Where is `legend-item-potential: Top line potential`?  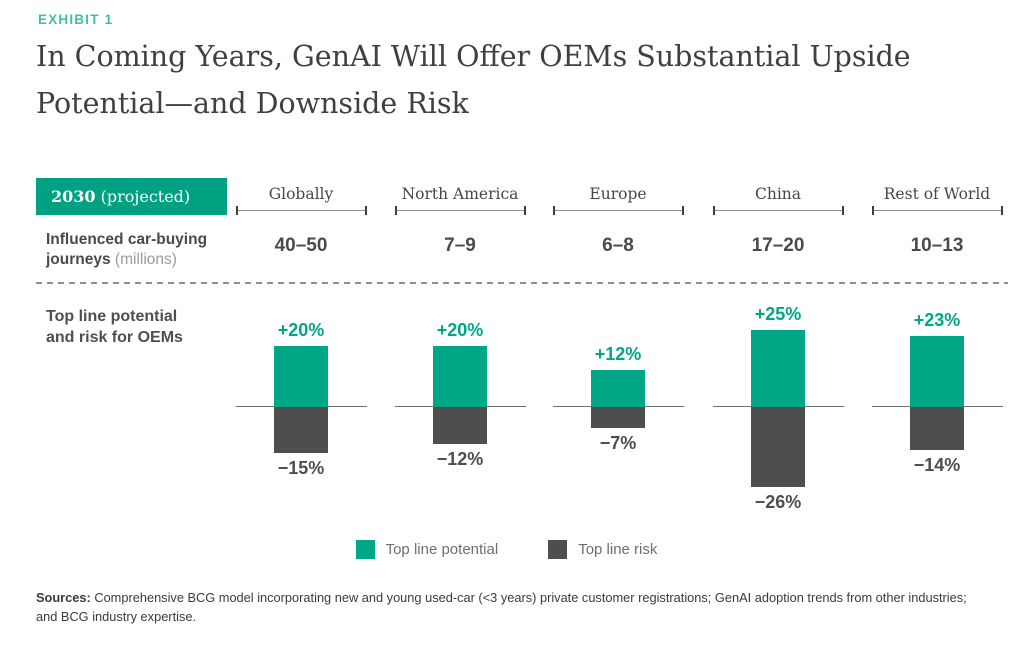
legend-item-potential: Top line potential is located at coordinates (427, 549).